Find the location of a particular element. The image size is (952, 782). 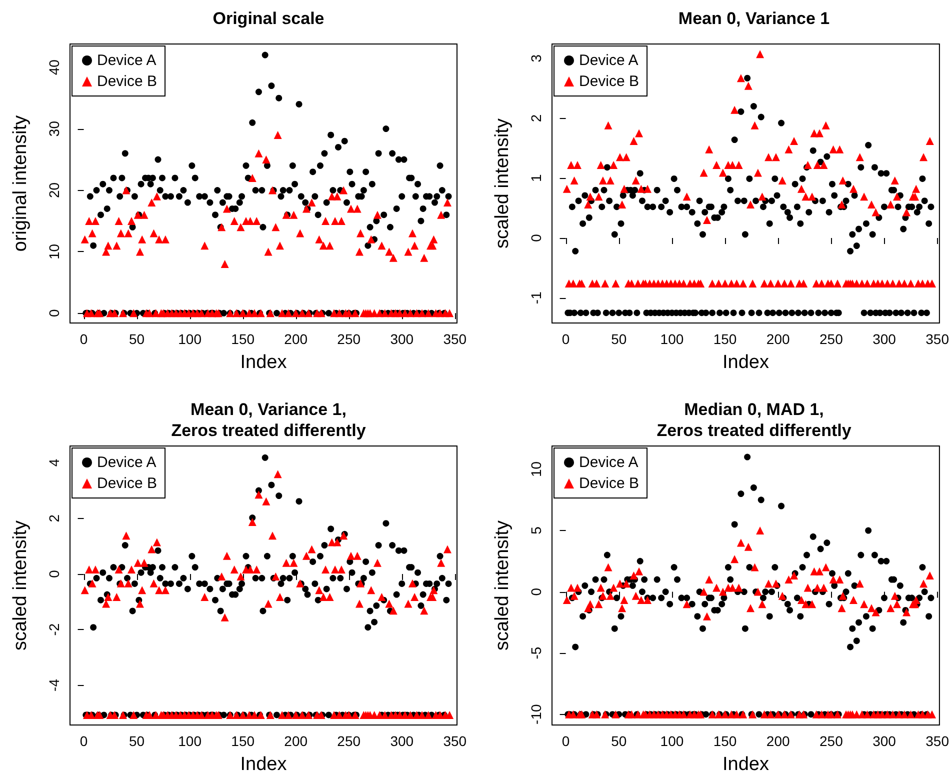

y-tick-label: 30 is located at coordinates (54, 128).